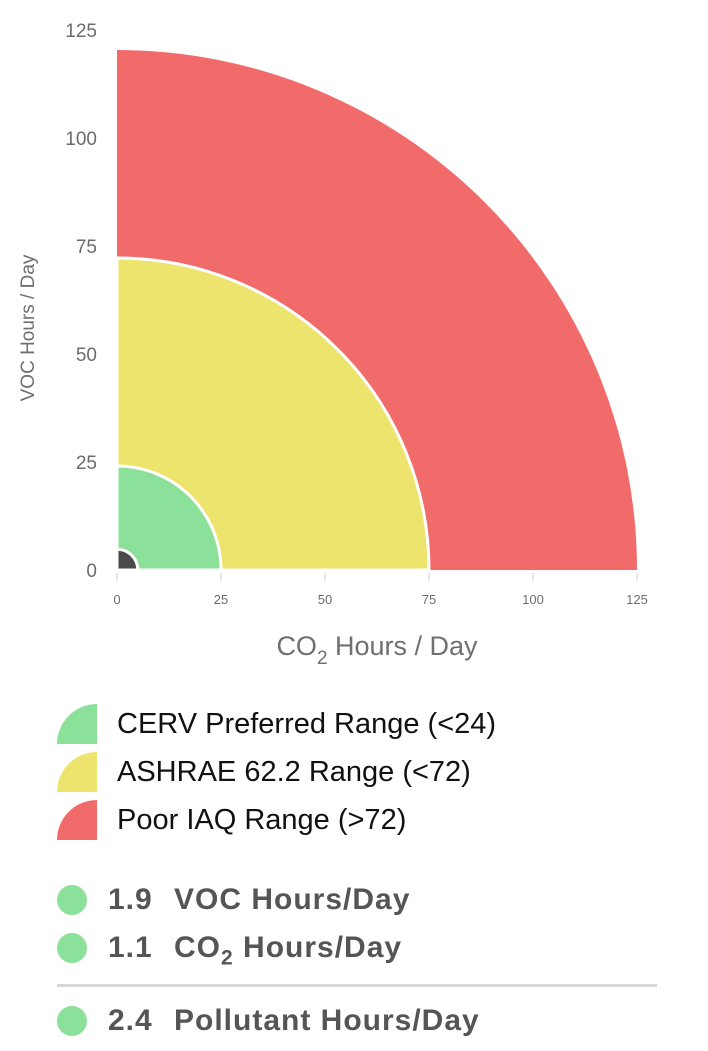 Image resolution: width=708 pixels, height=1051 pixels. Describe the element at coordinates (288, 950) in the screenshot. I see `co2-label: CO2 Hours/Day` at that location.